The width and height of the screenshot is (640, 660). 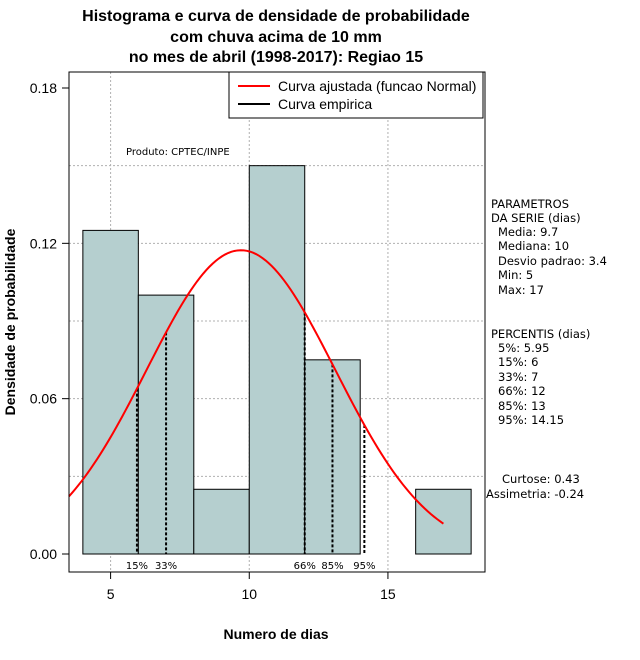 I want to click on y-tick-label-1: 0.06, so click(x=43, y=399).